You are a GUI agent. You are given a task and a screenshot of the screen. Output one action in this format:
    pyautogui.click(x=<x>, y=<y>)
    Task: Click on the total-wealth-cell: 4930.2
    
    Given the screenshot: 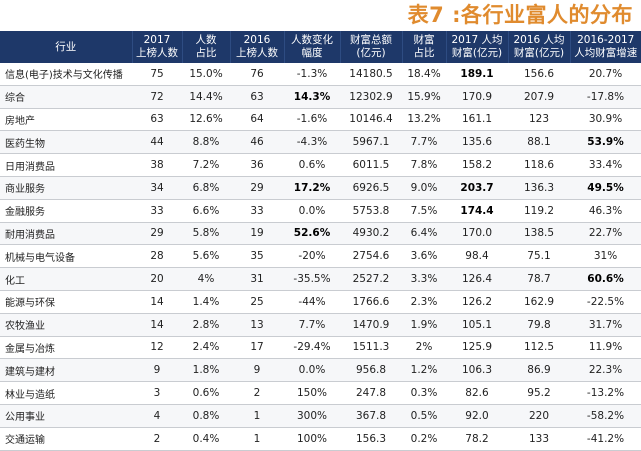 What is the action you would take?
    pyautogui.click(x=371, y=234)
    